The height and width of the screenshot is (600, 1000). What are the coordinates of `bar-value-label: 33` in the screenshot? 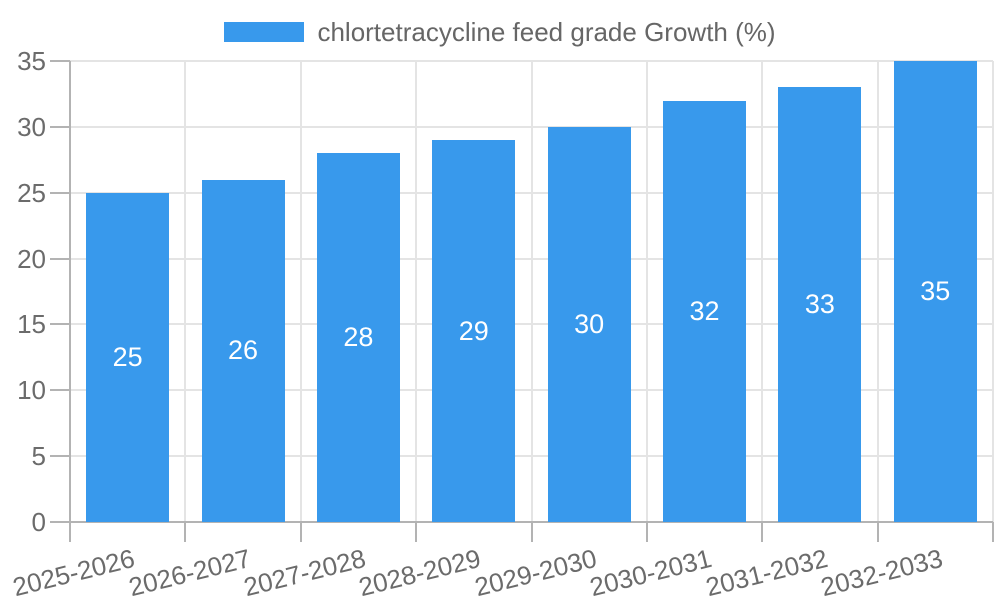 It's located at (819, 304).